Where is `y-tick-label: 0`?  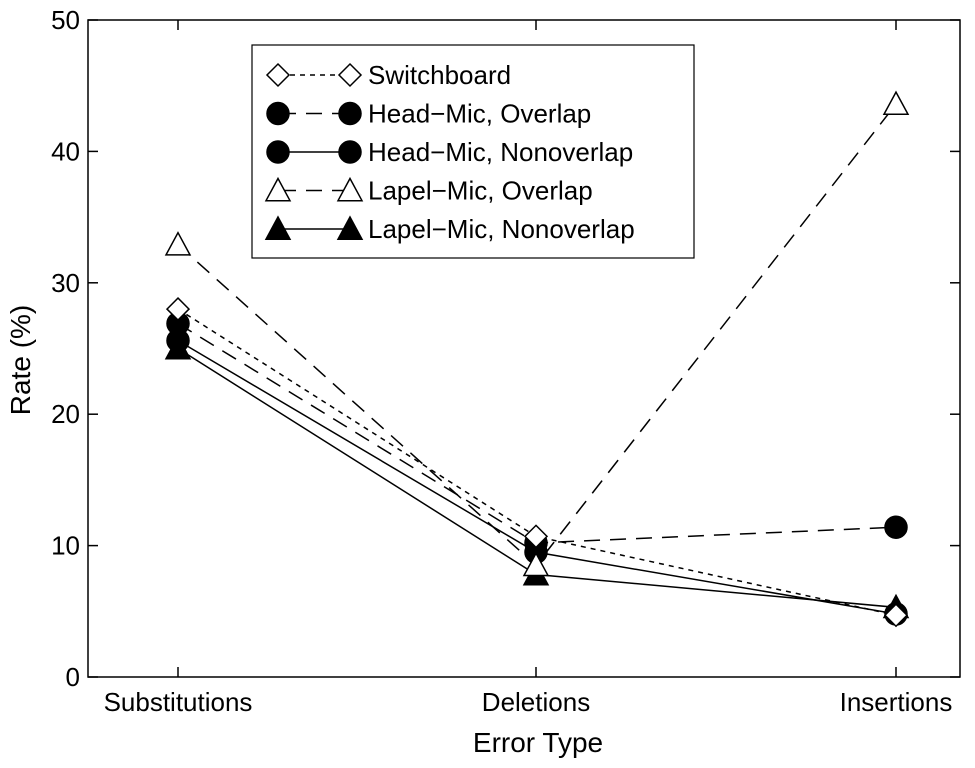 y-tick-label: 0 is located at coordinates (73, 677).